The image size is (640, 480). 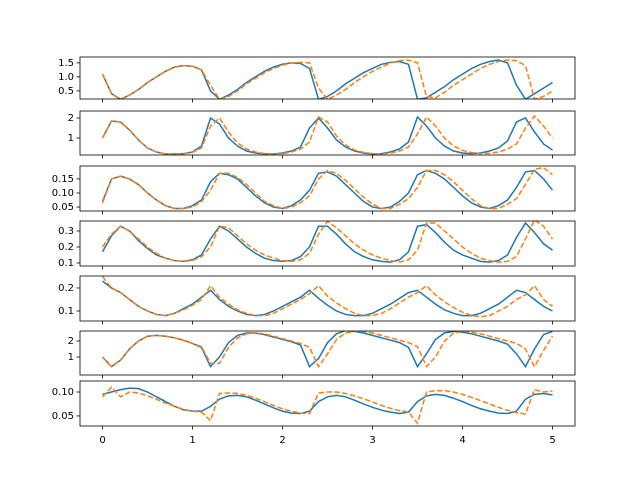 What do you see at coordinates (66, 77) in the screenshot?
I see `y-tick-label: 1.0` at bounding box center [66, 77].